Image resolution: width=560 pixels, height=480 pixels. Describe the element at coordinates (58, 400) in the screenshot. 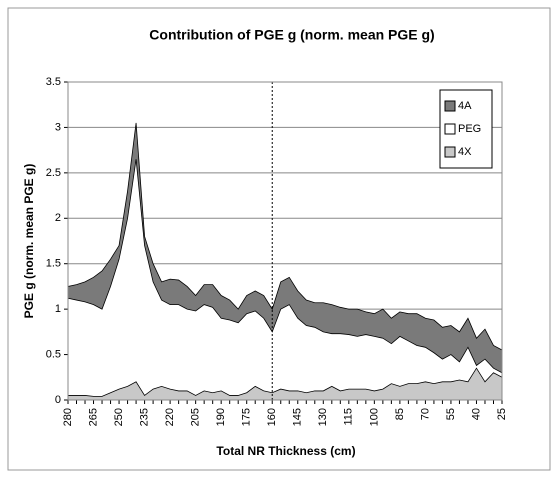

I see `y-tick-label: 0` at that location.